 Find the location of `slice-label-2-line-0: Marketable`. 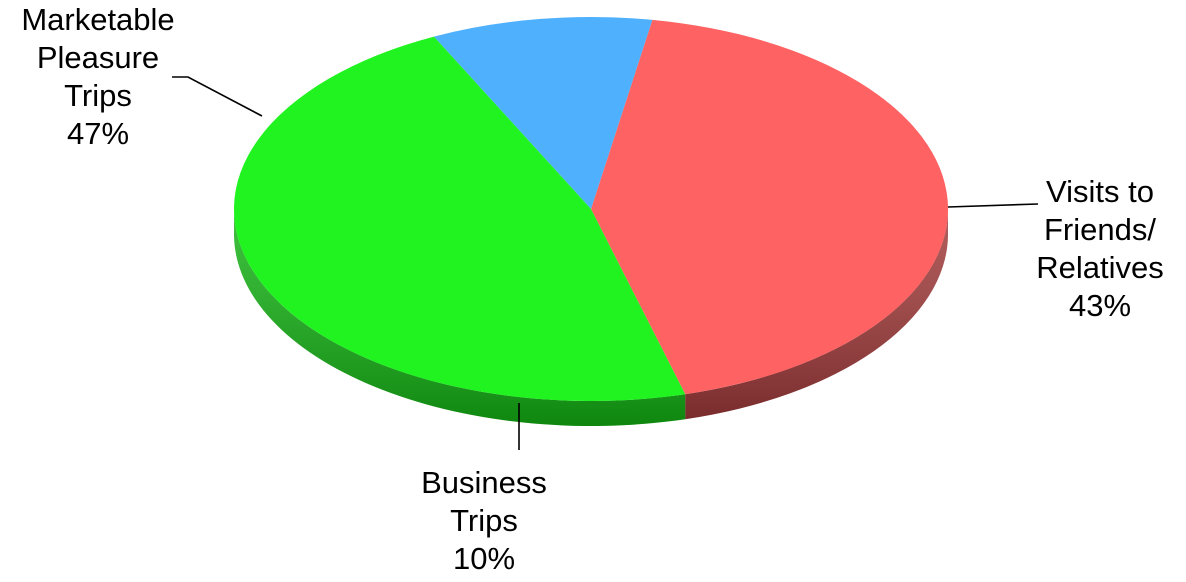

slice-label-2-line-0: Marketable is located at coordinates (97, 19).